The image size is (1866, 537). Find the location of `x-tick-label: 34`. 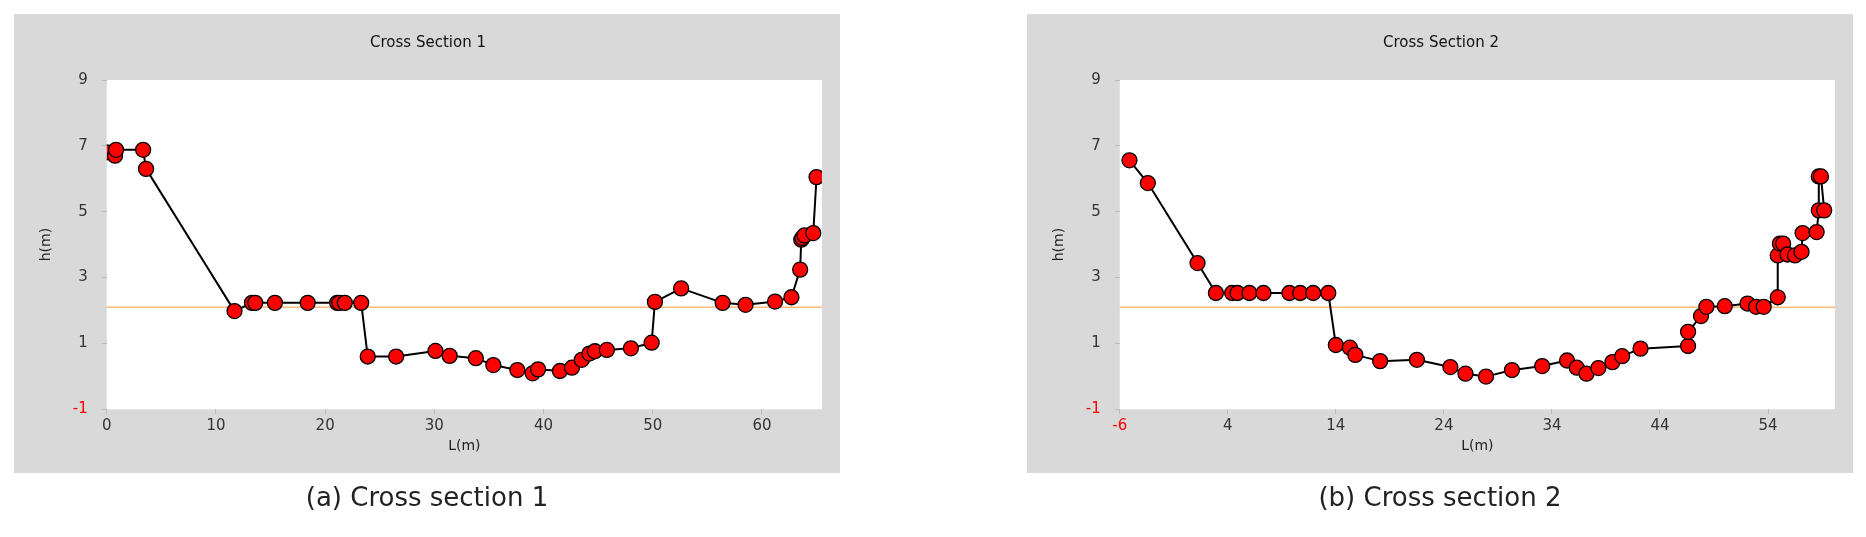

x-tick-label: 34 is located at coordinates (1552, 425).